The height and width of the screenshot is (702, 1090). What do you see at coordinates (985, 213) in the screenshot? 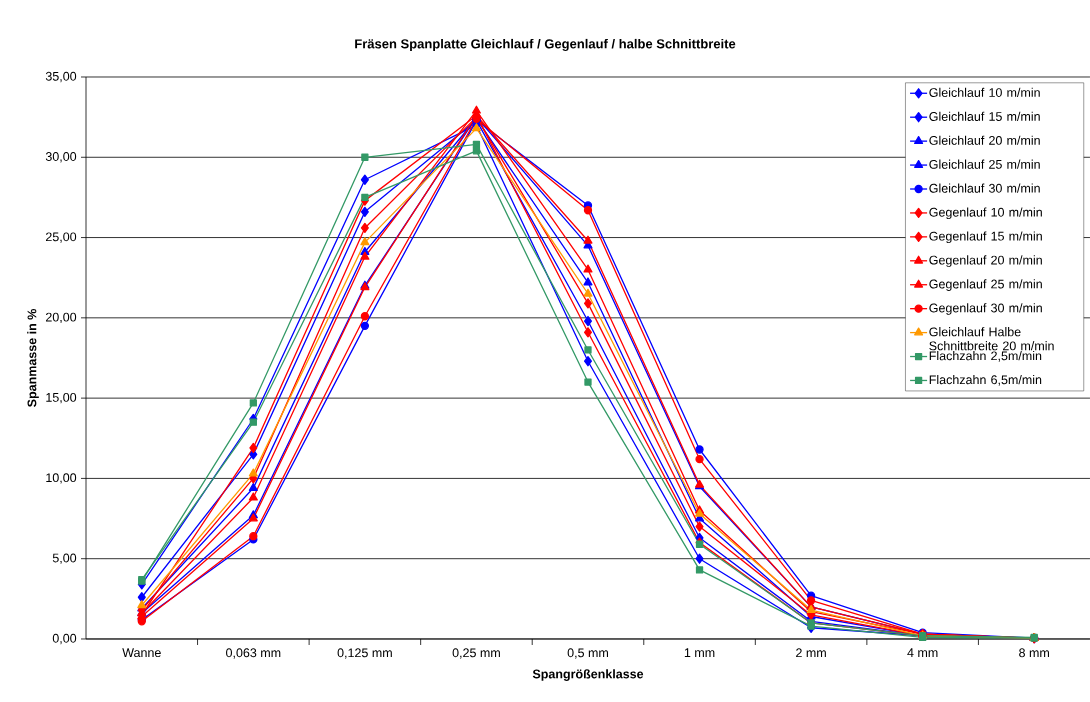
I see `legend-label: Gegenlauf 10 m/min` at bounding box center [985, 213].